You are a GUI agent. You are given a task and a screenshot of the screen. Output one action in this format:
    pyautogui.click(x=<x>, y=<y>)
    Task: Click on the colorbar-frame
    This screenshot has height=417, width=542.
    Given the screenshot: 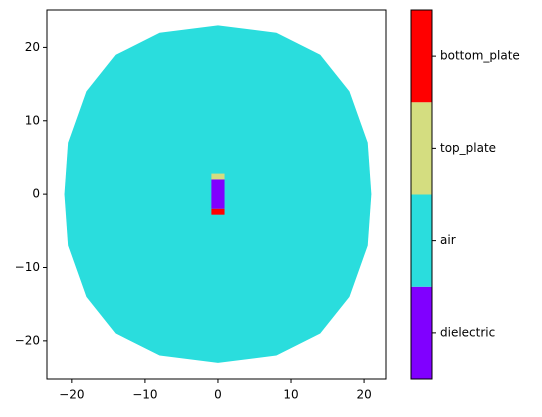 What is the action you would take?
    pyautogui.click(x=421, y=194)
    